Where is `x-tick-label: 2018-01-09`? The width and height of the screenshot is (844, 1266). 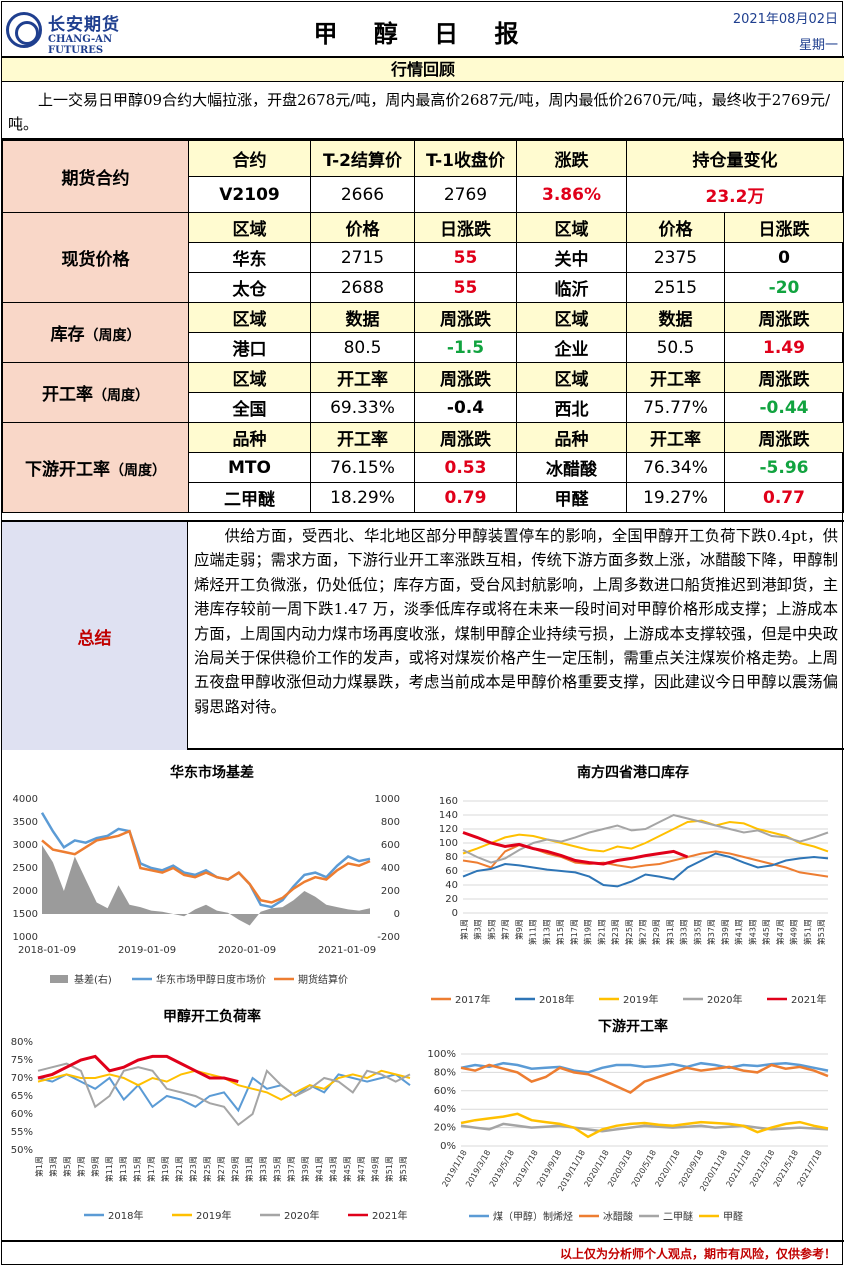 x-tick-label: 2018-01-09 is located at coordinates (47, 950).